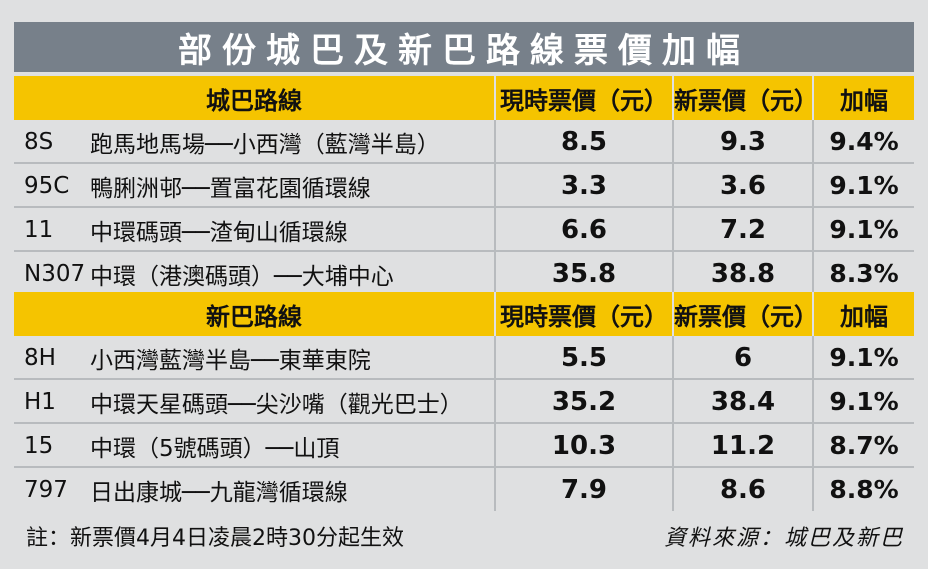  I want to click on current-fare: 8.5, so click(585, 141).